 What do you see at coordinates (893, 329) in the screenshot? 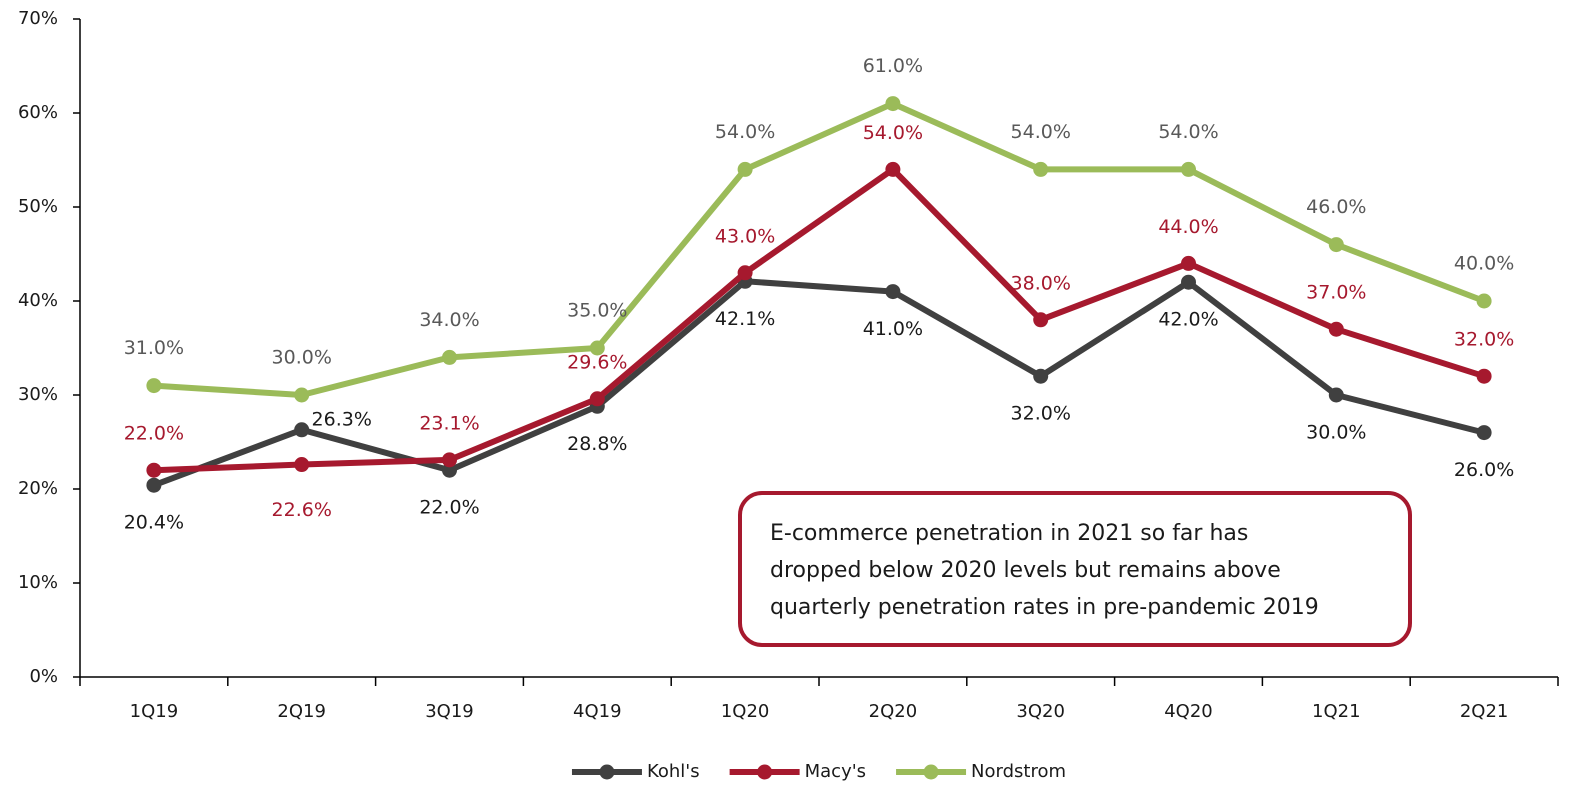
I see `data-label: 41.0%` at bounding box center [893, 329].